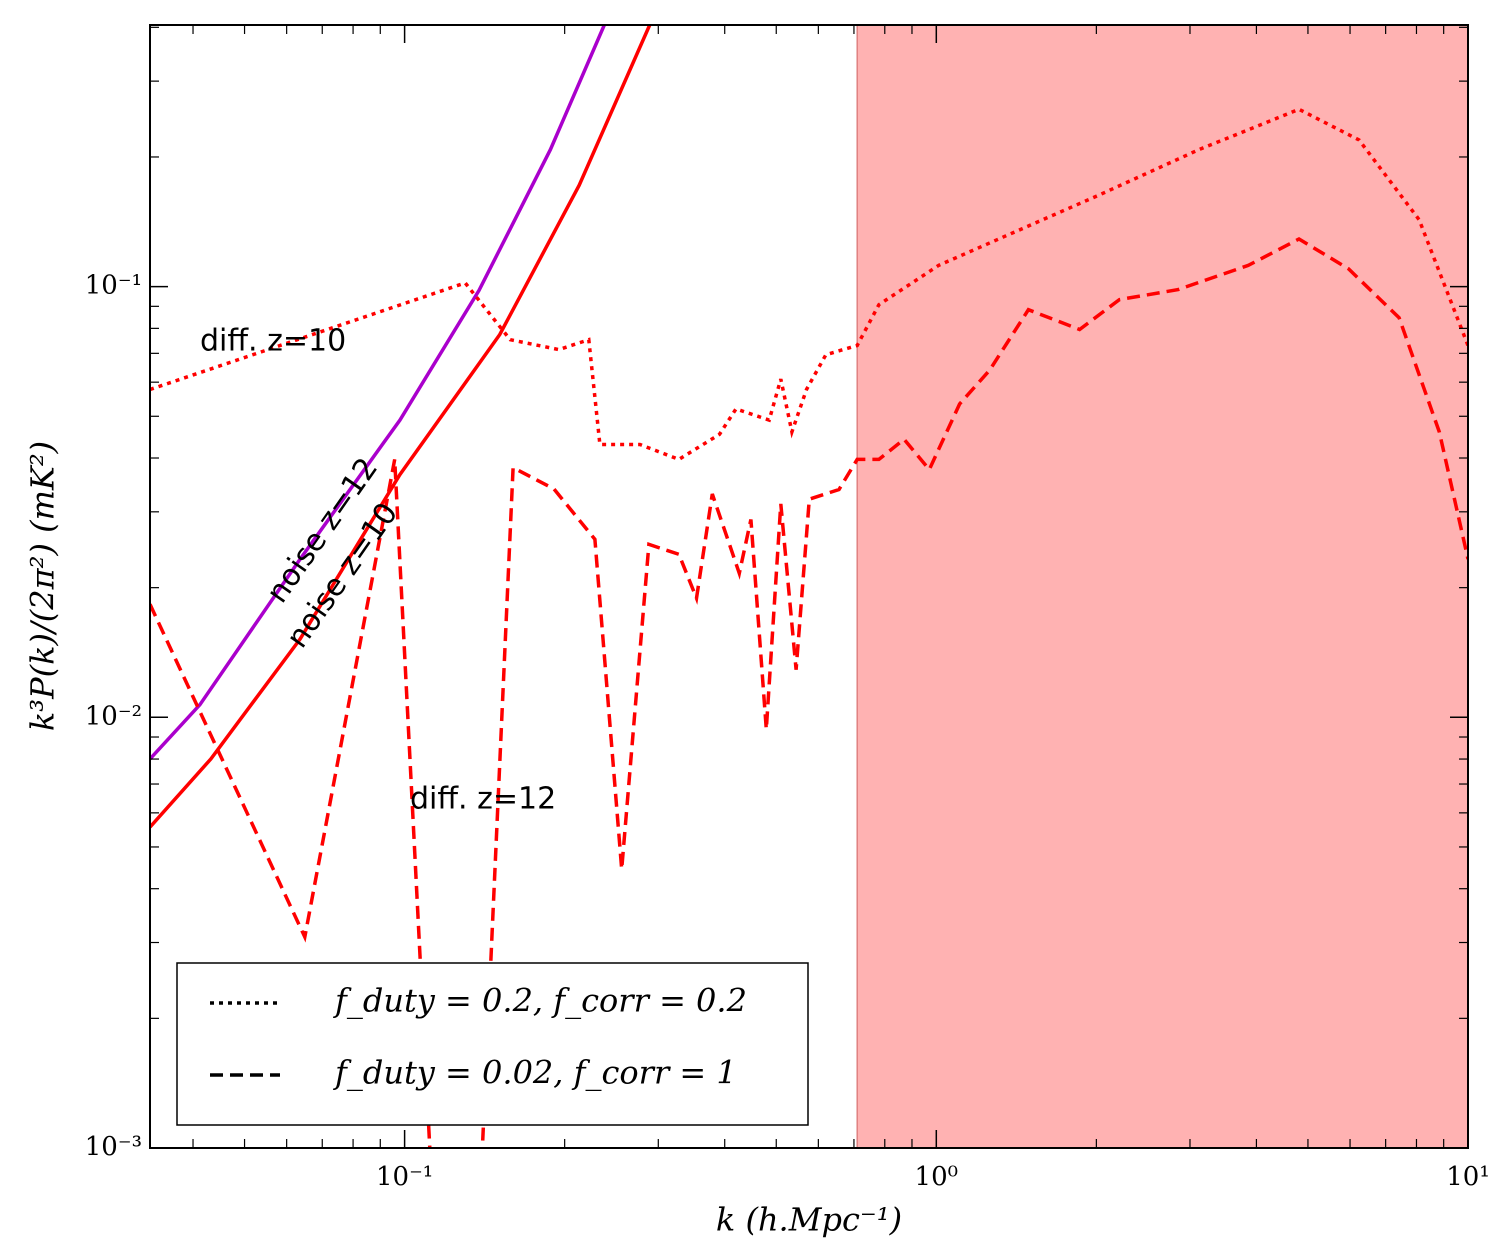 Image resolution: width=1500 pixels, height=1250 pixels. Describe the element at coordinates (483, 799) in the screenshot. I see `annotation: diff. z=12` at that location.